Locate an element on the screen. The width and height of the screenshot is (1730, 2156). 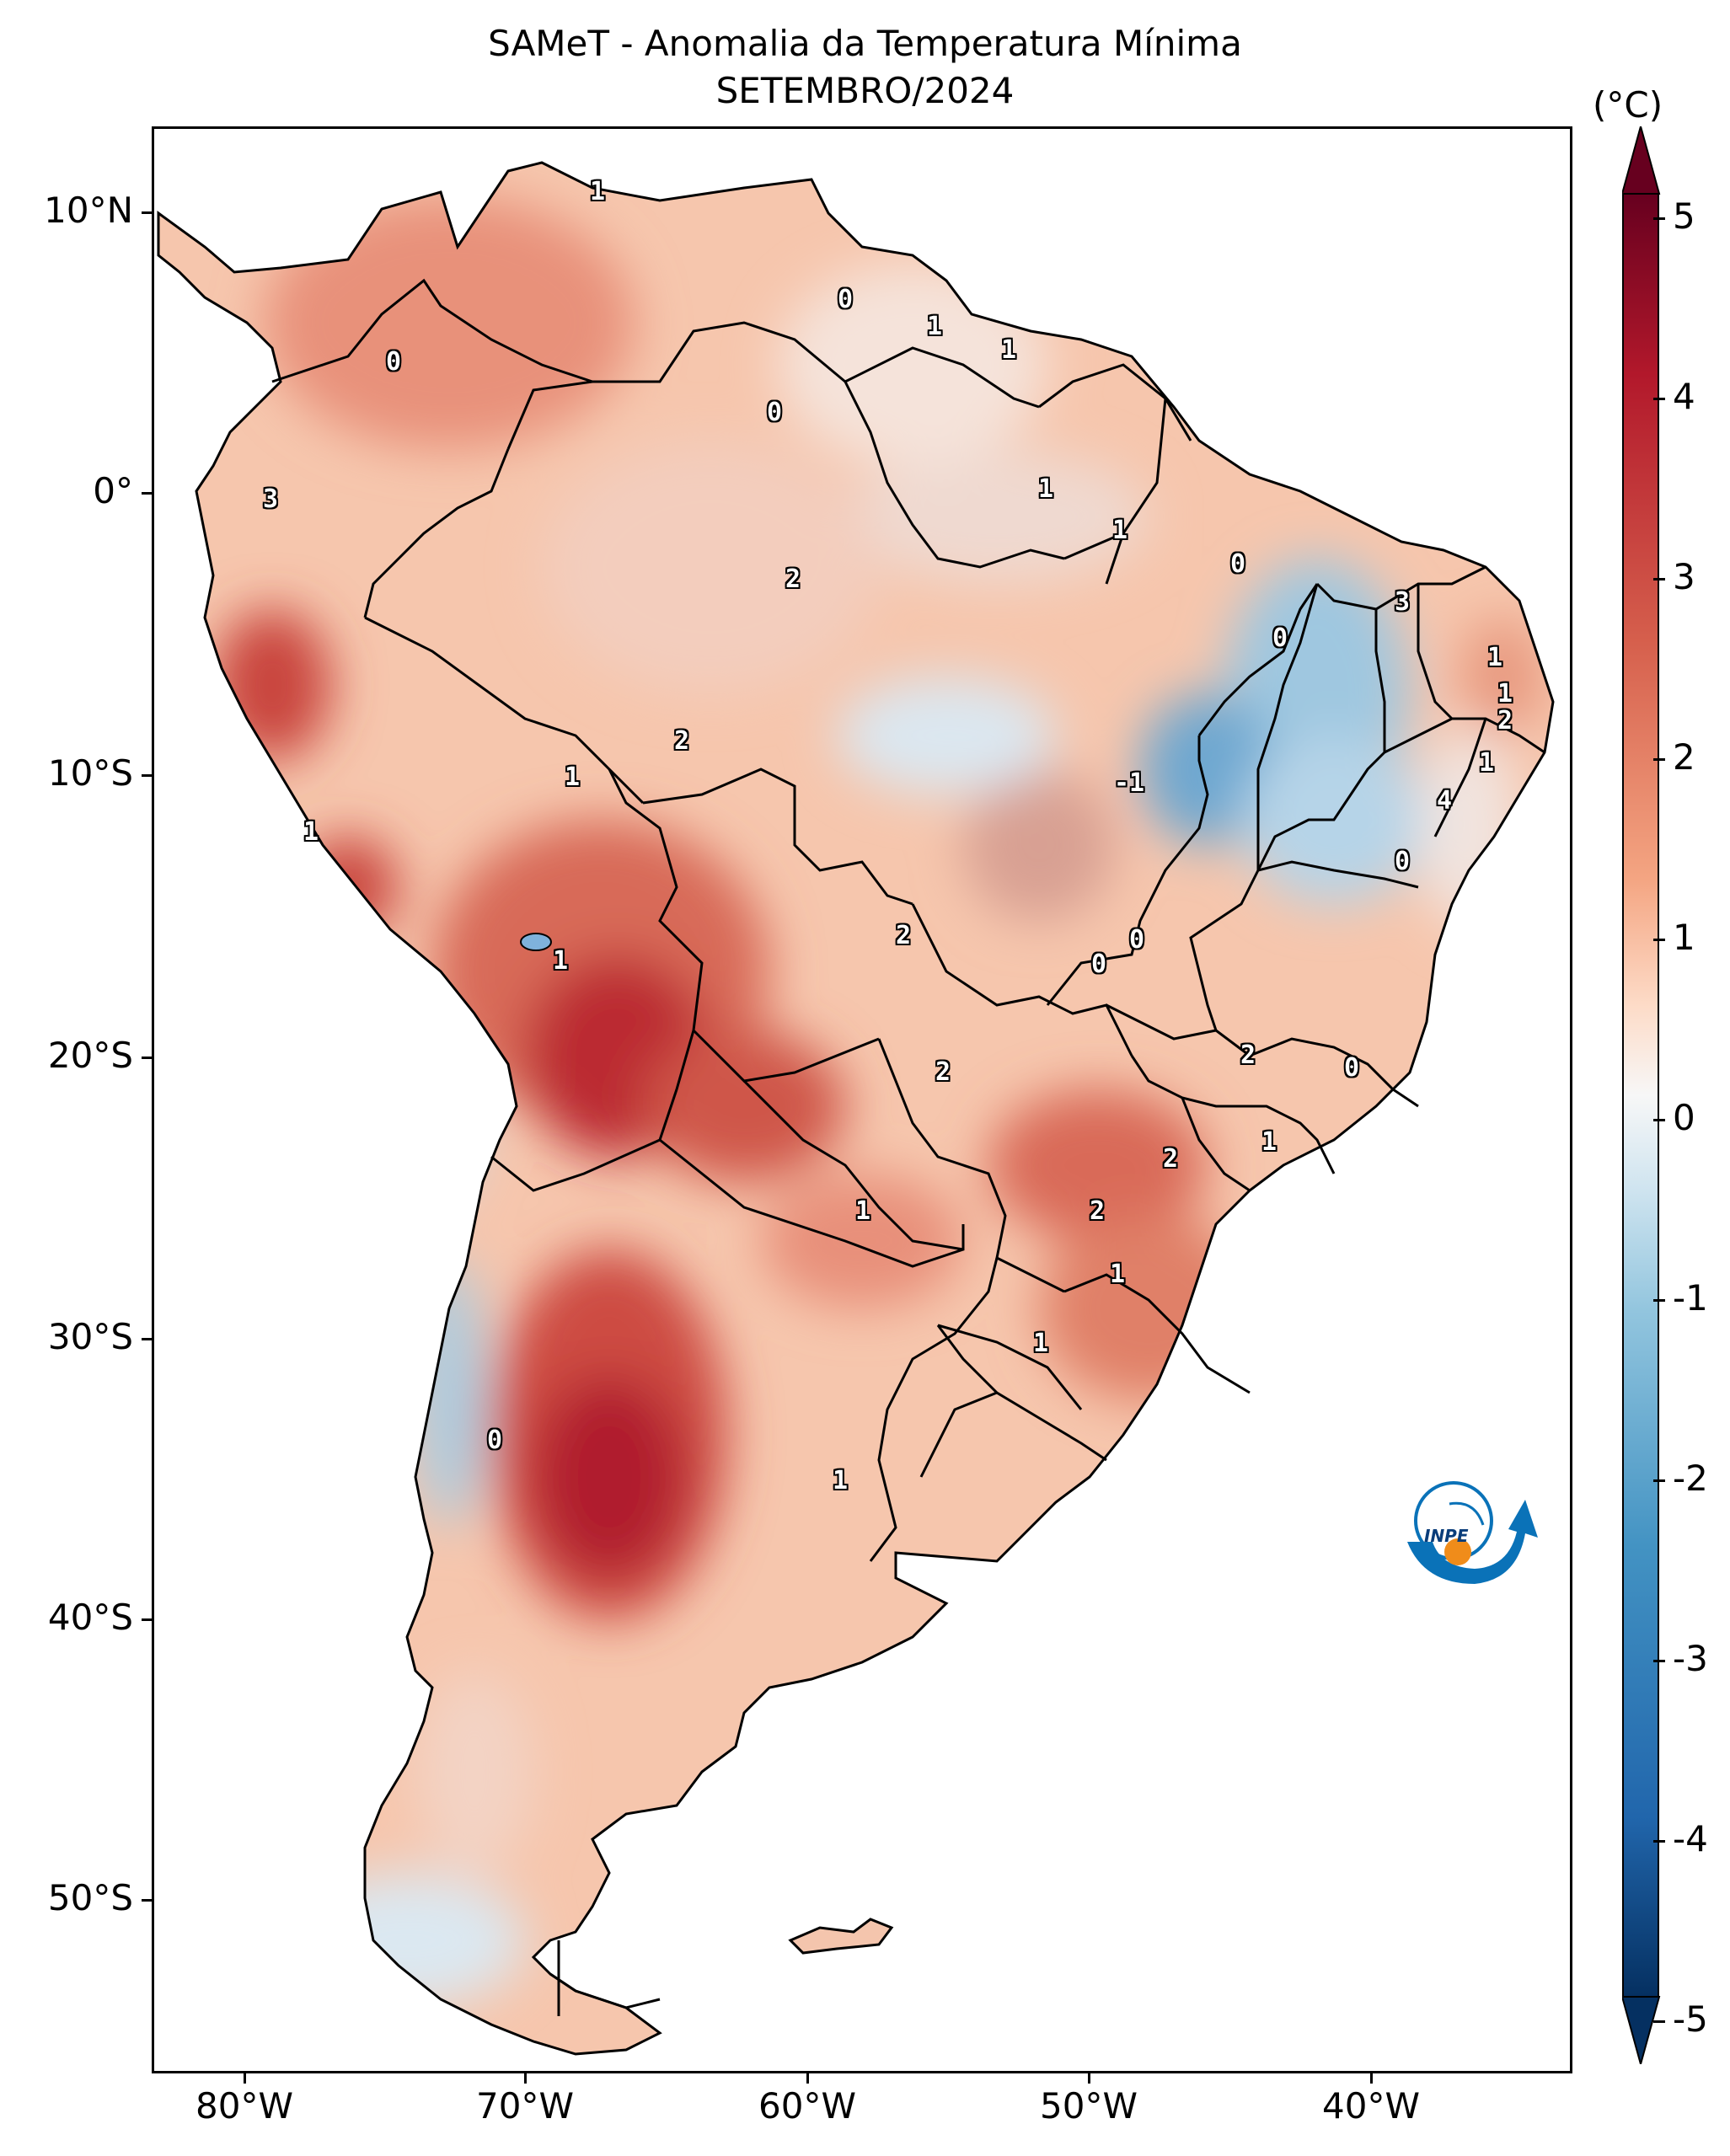
colorbar-gradient is located at coordinates (1640, 1095).